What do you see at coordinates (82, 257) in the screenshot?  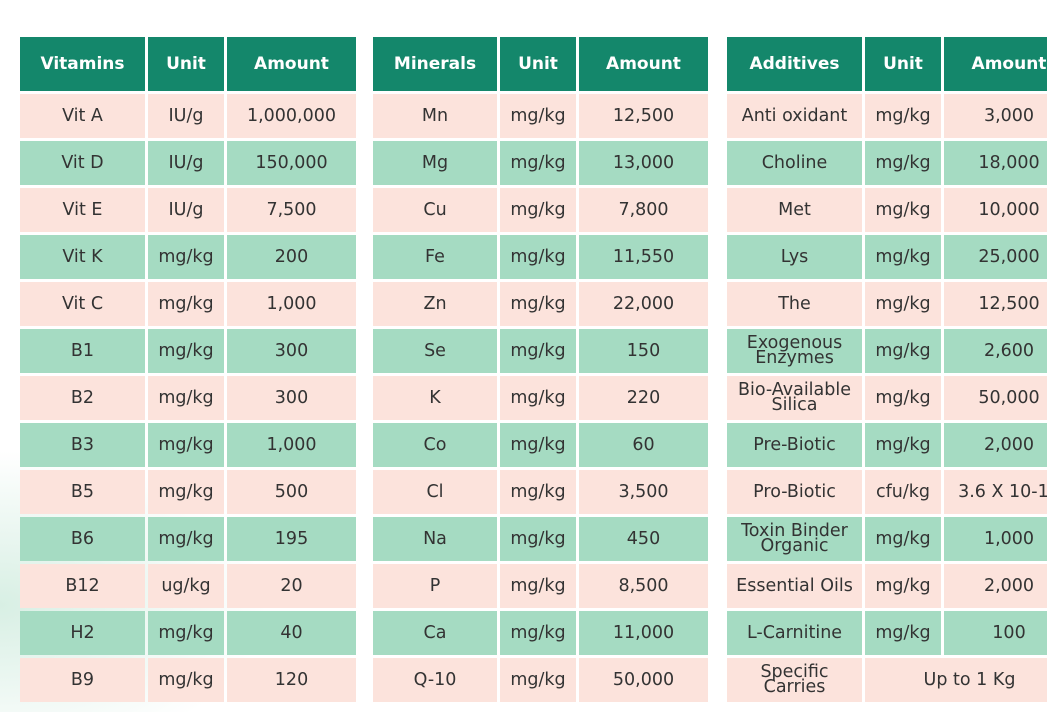 I see `table-cell: Vit K` at bounding box center [82, 257].